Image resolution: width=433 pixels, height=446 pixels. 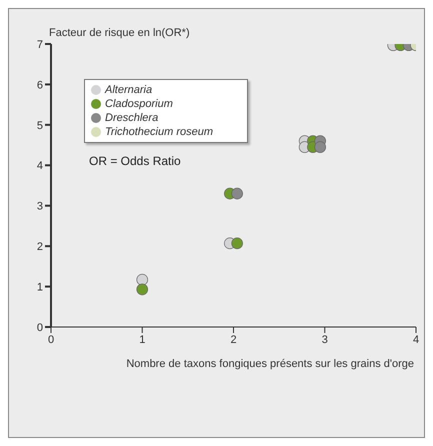 I want to click on y-tick-label: 0, so click(x=39, y=328).